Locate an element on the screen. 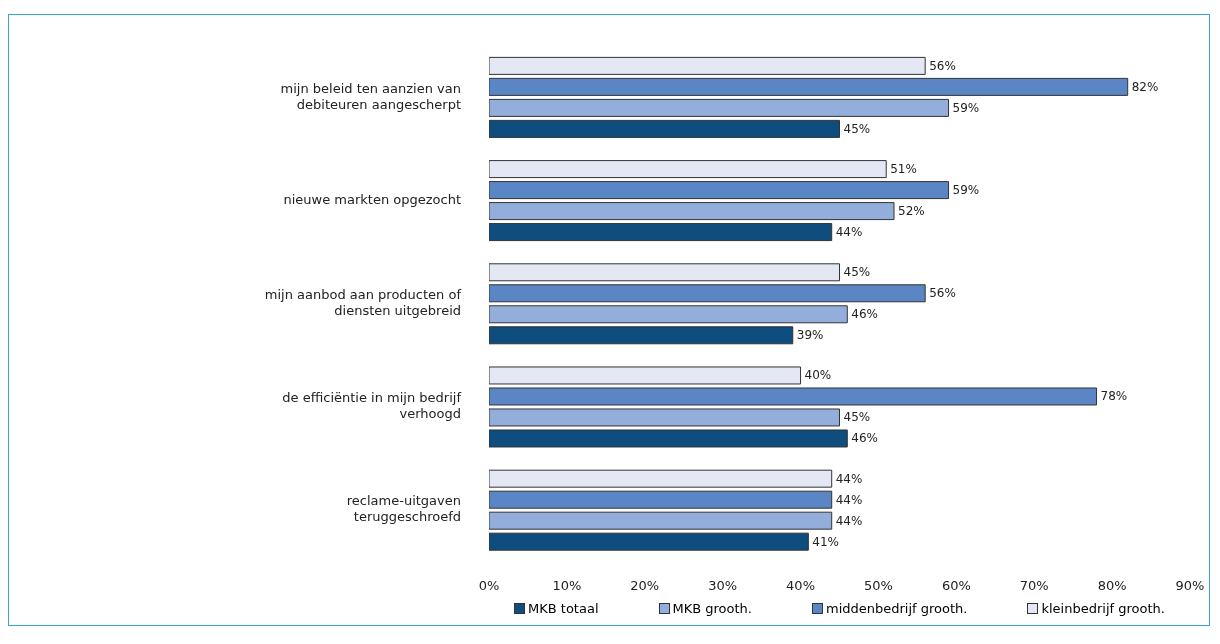  data-label: 82% is located at coordinates (1145, 86).